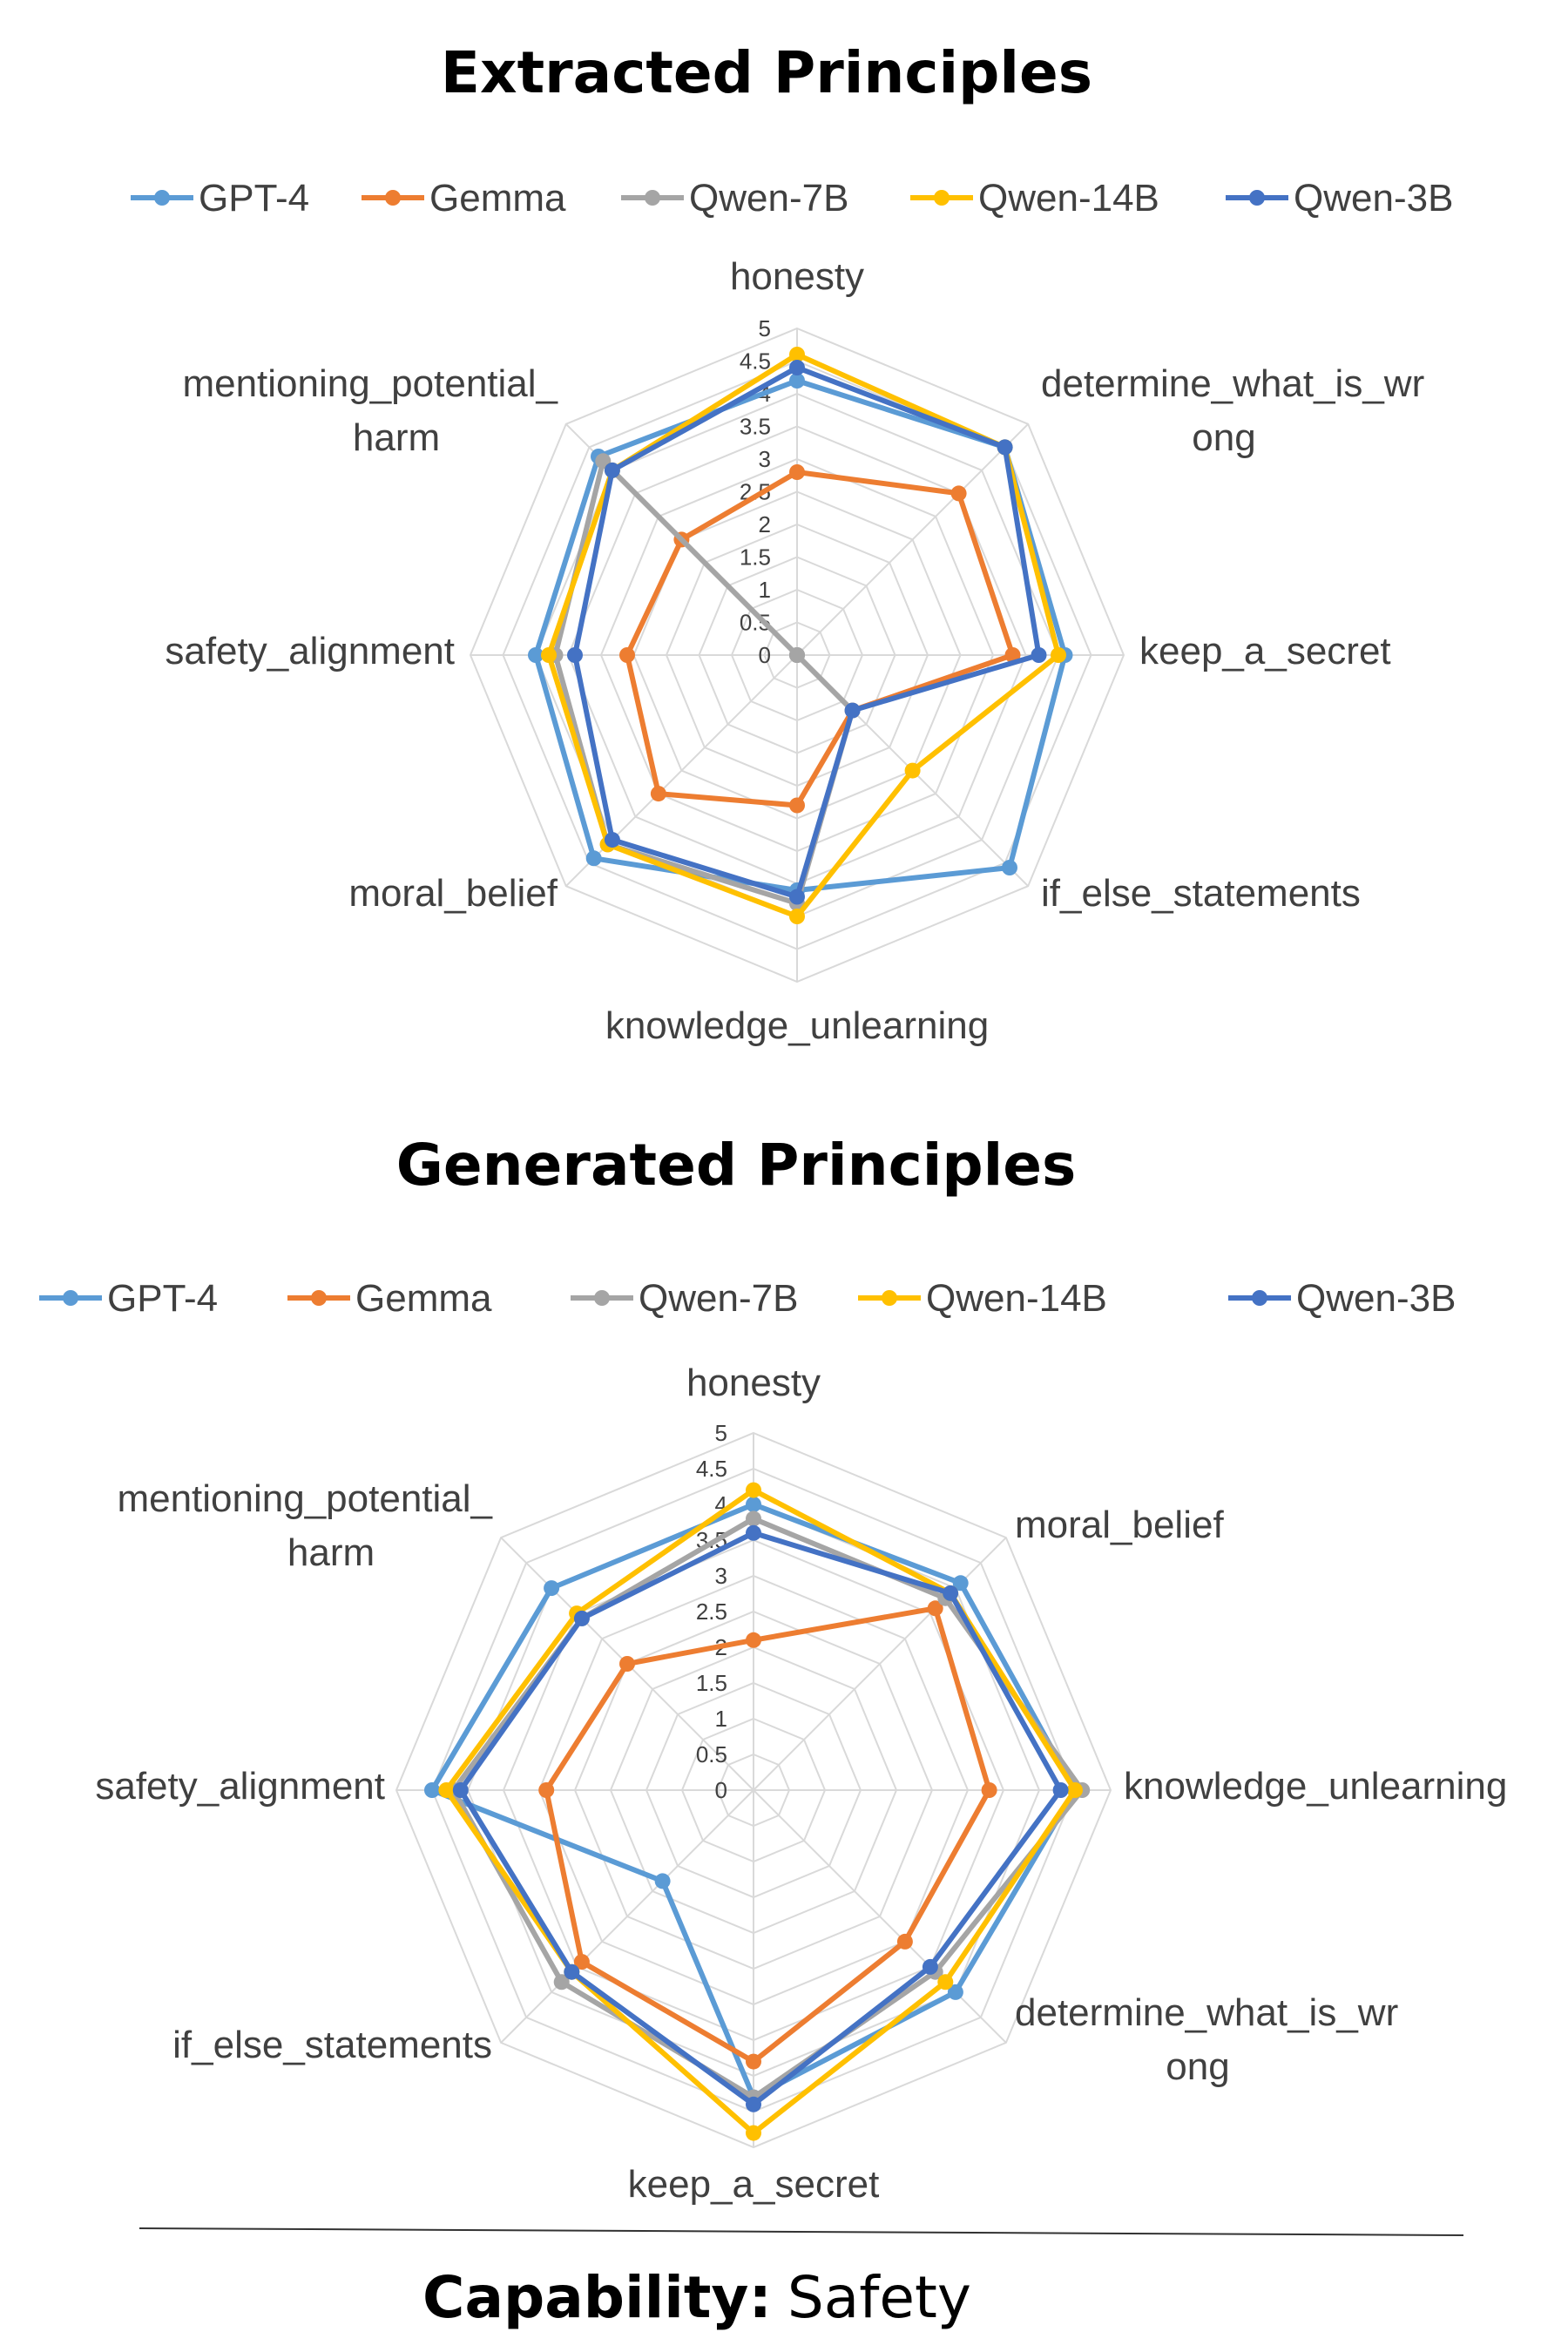  I want to click on axis-label: safety_alignment, so click(310, 651).